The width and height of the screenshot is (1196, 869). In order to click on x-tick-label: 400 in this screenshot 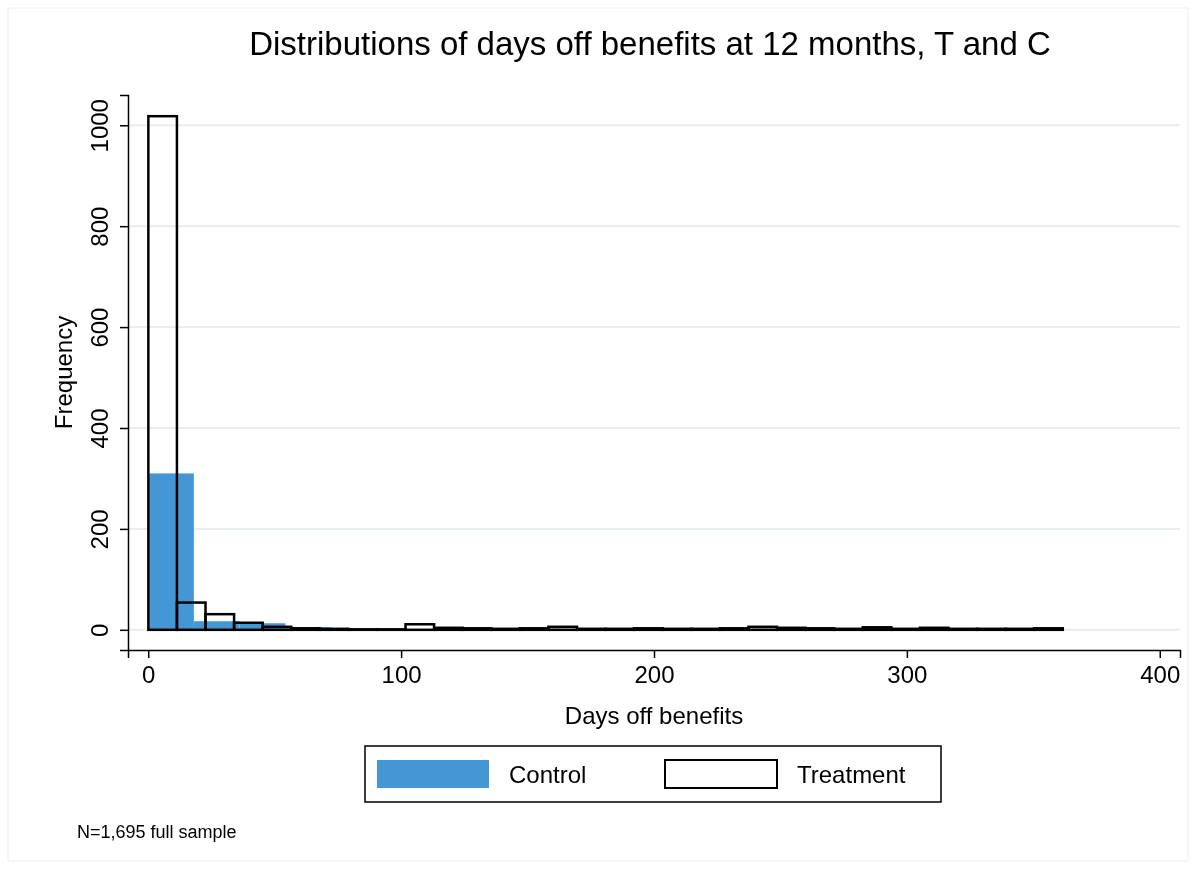, I will do `click(1160, 674)`.